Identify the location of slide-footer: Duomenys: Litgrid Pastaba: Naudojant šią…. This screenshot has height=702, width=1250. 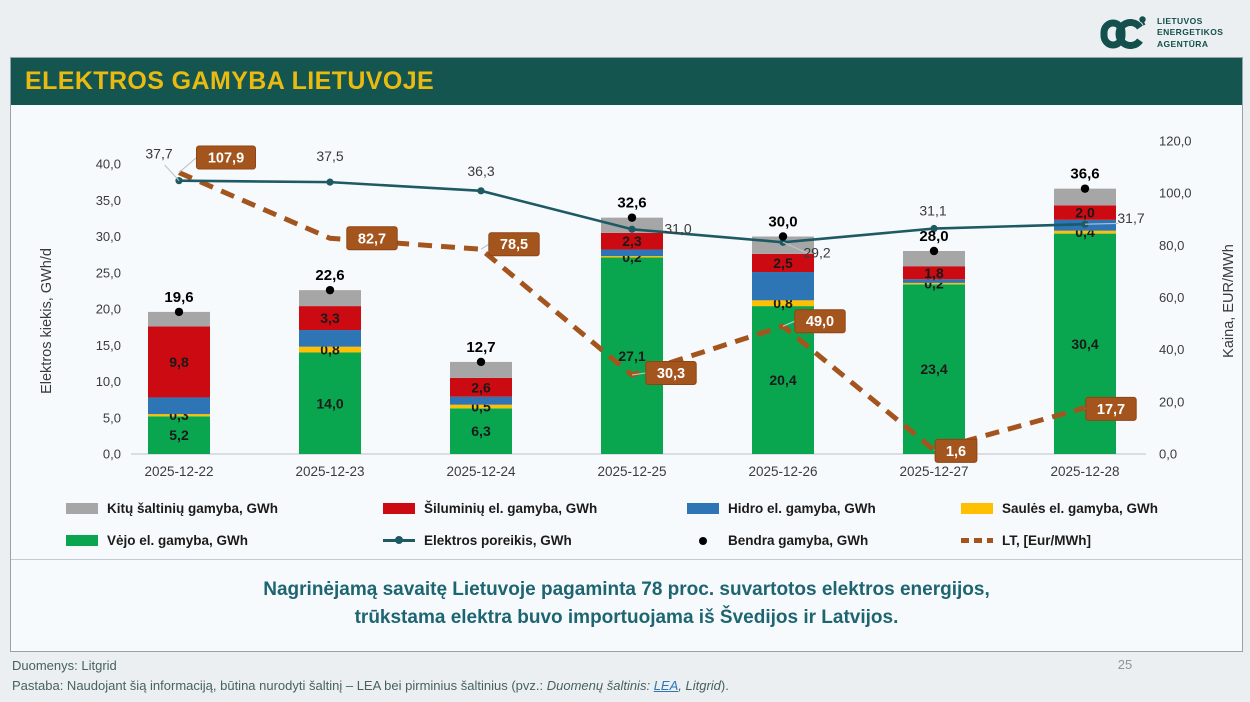
(370, 676).